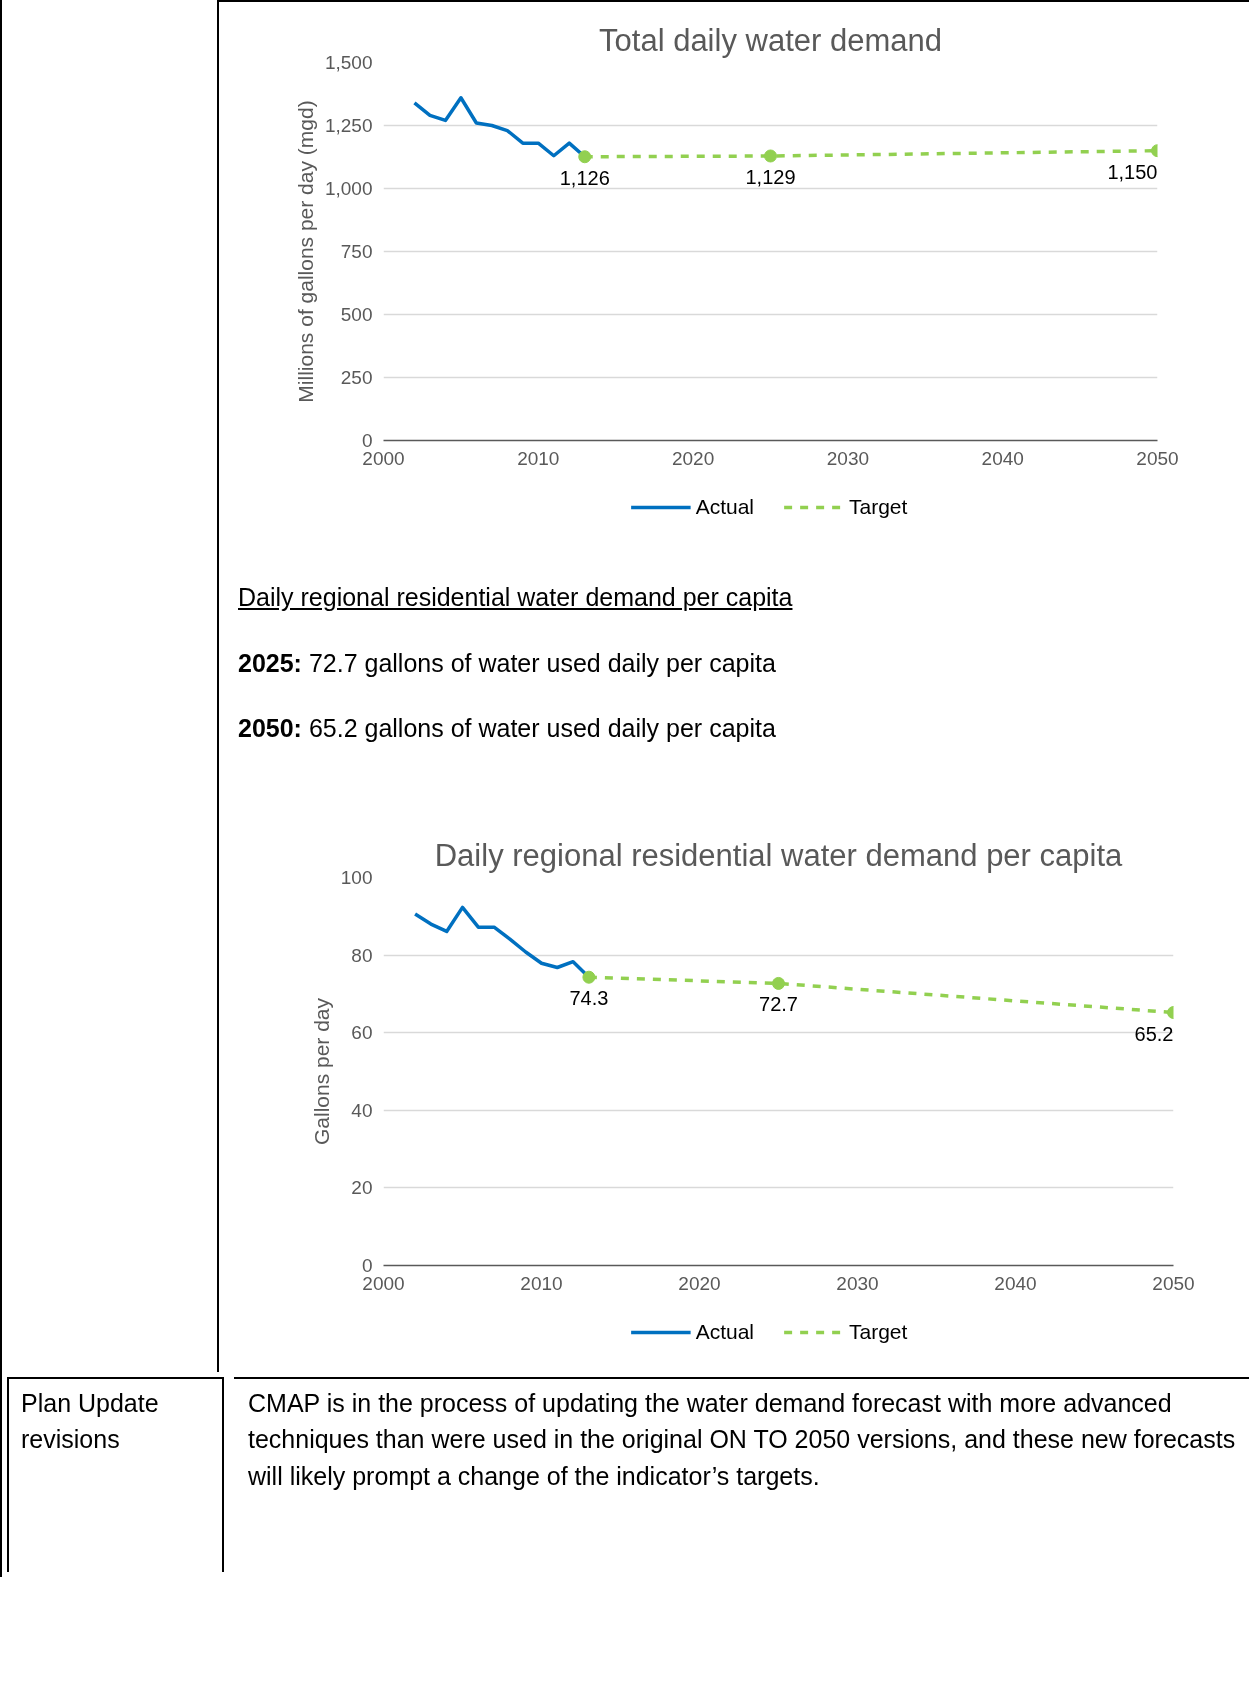 This screenshot has height=1690, width=1249. I want to click on y-tick-label: 1,250, so click(348, 125).